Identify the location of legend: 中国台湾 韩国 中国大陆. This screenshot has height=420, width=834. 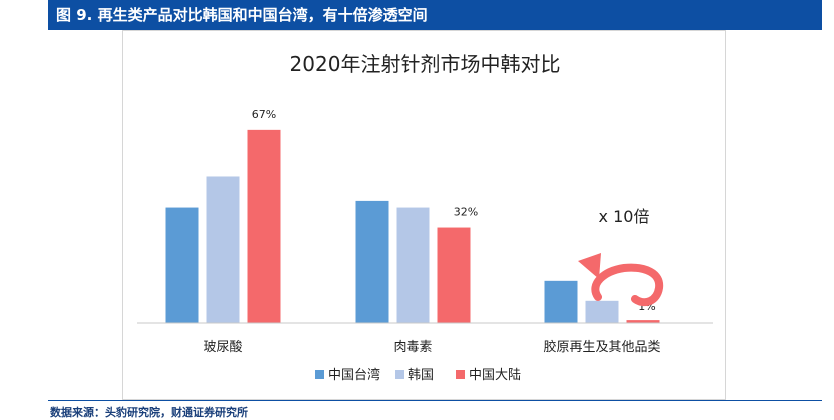
(418, 375).